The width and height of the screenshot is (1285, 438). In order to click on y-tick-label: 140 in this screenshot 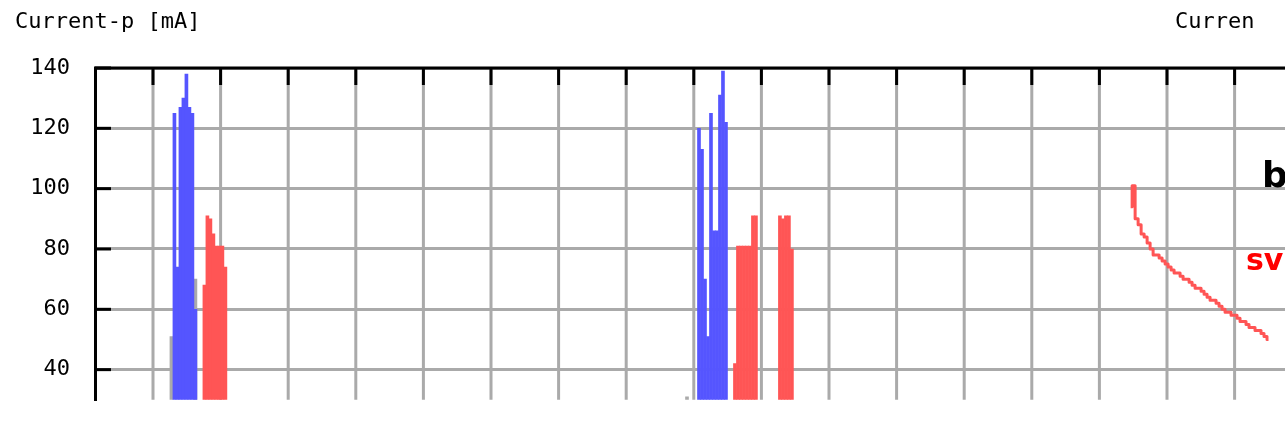, I will do `click(50, 66)`.